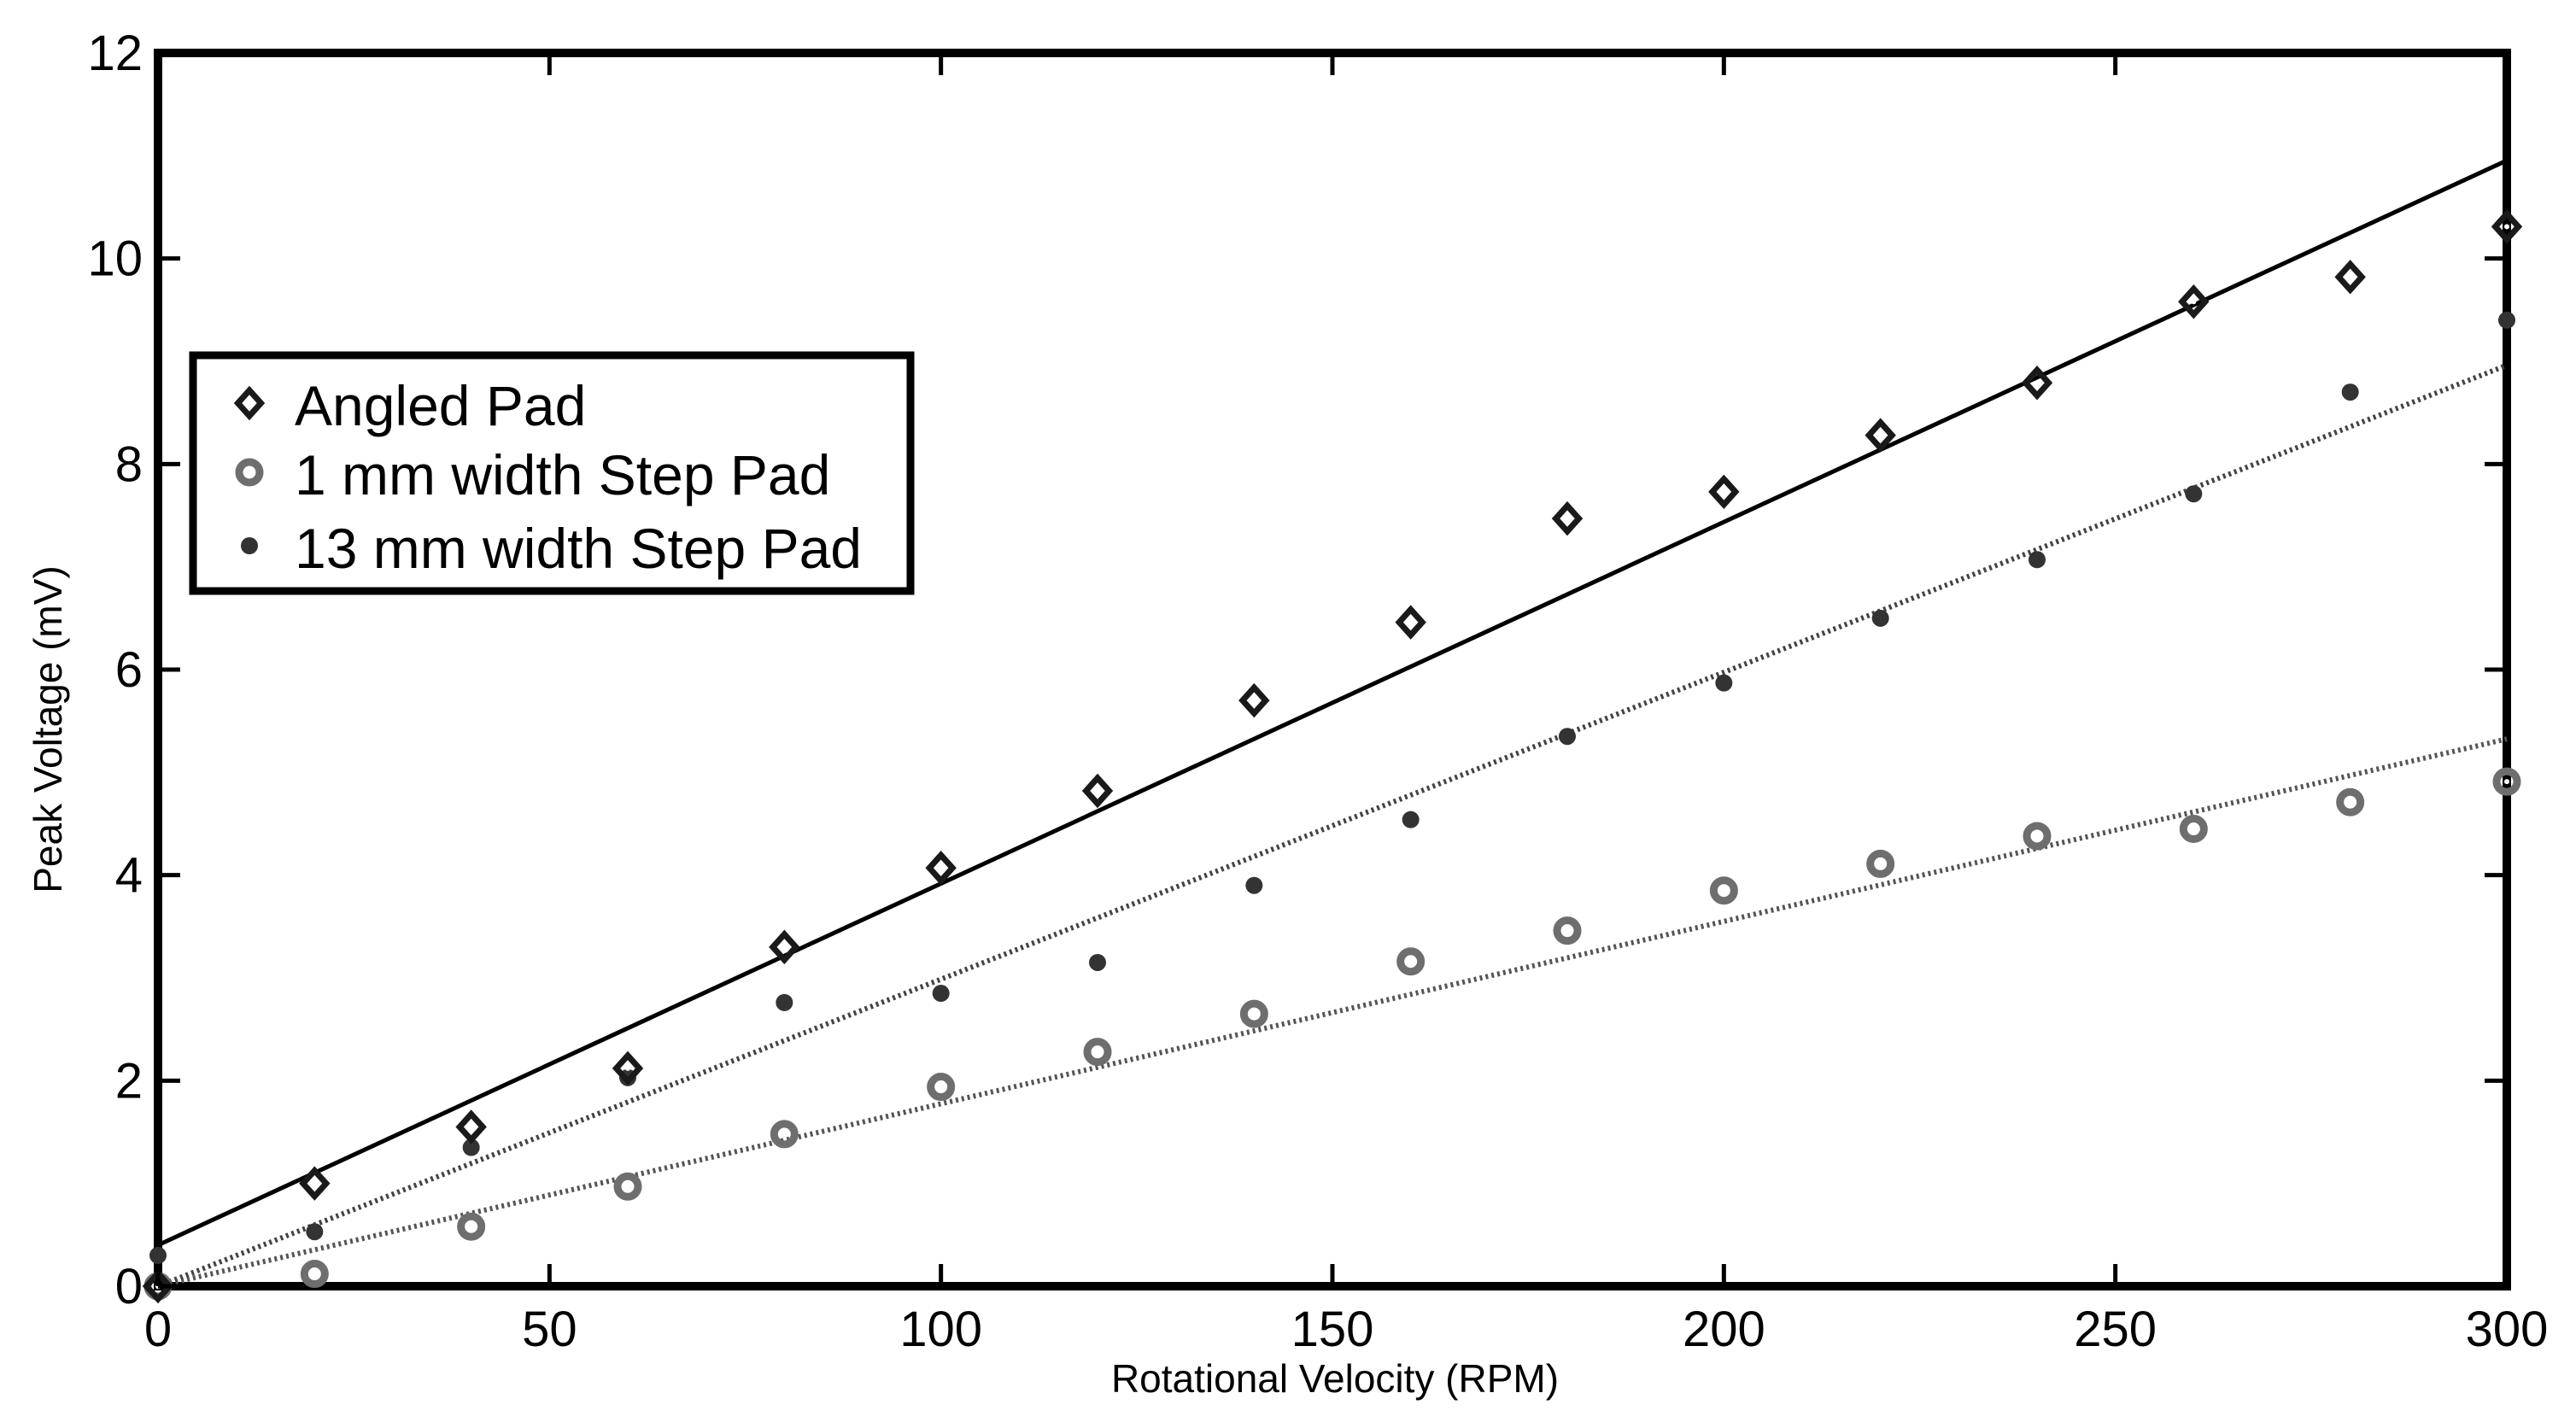  I want to click on y-tick-label: 0, so click(129, 1286).